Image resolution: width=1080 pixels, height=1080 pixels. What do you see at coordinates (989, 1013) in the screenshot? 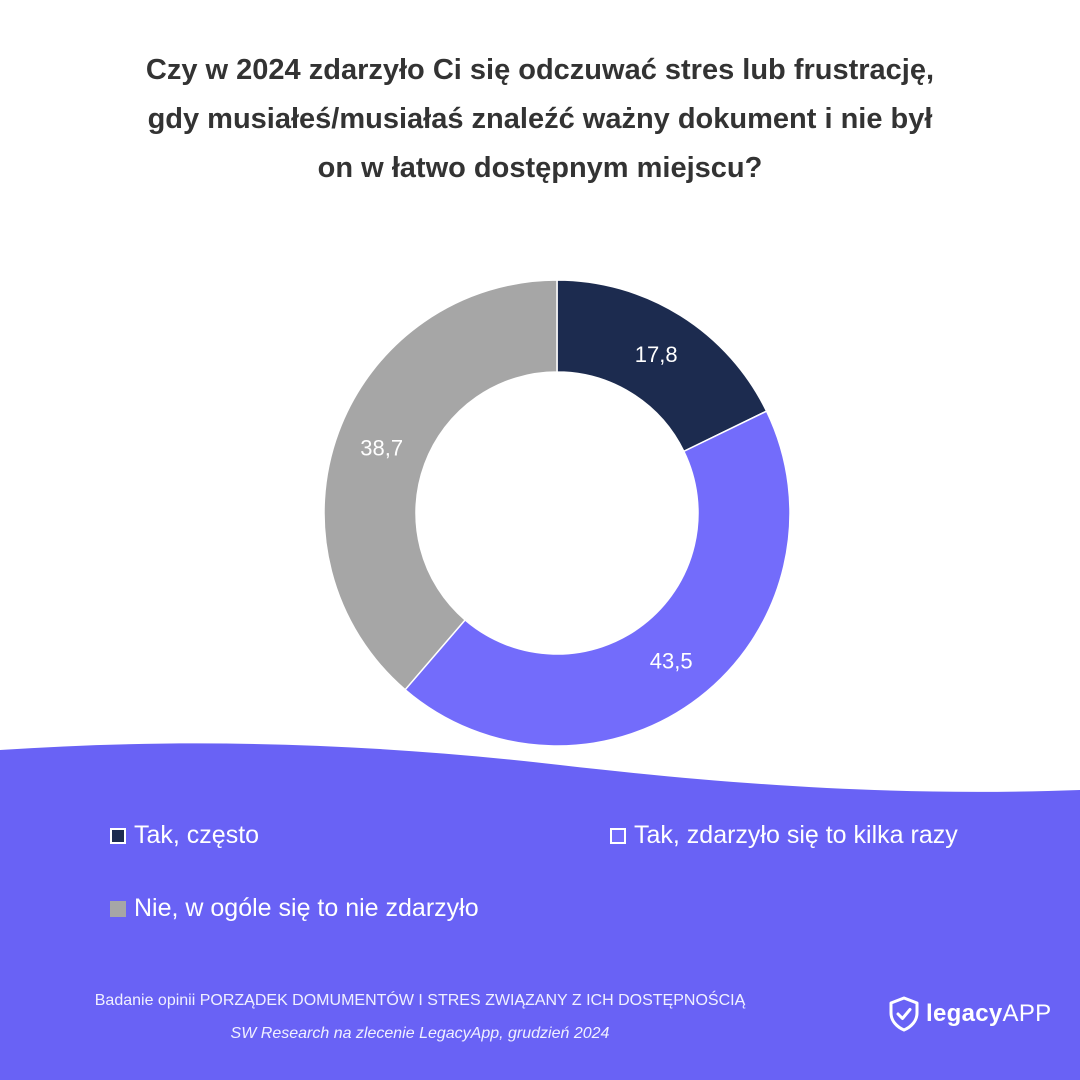
I see `logo-wordmark: legacyAPP` at bounding box center [989, 1013].